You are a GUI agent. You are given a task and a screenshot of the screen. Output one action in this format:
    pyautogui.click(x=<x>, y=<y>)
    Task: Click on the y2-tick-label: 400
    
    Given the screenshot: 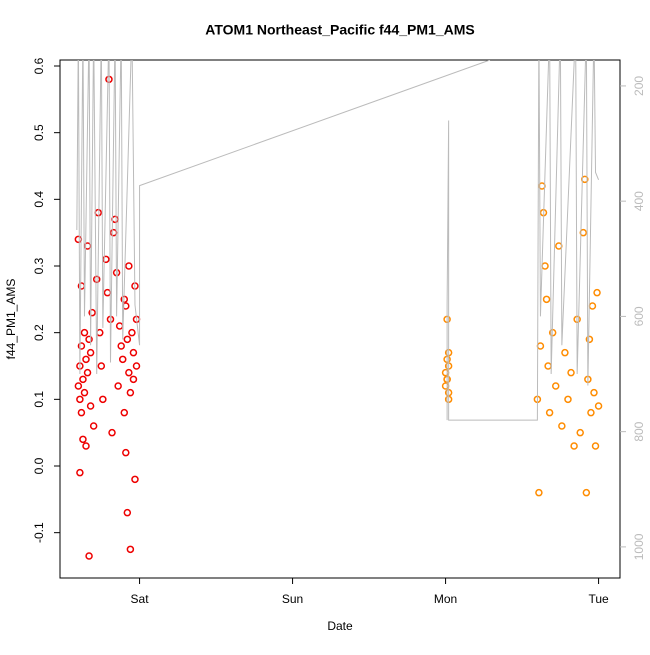 What is the action you would take?
    pyautogui.click(x=639, y=201)
    